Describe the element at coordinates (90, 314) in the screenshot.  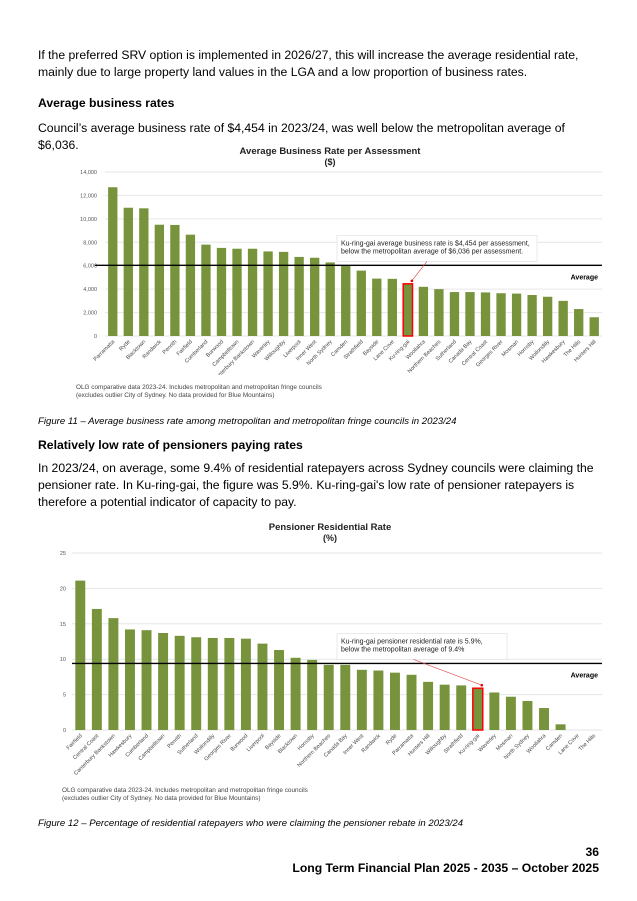
I see `y-tick-label: 2,000` at that location.